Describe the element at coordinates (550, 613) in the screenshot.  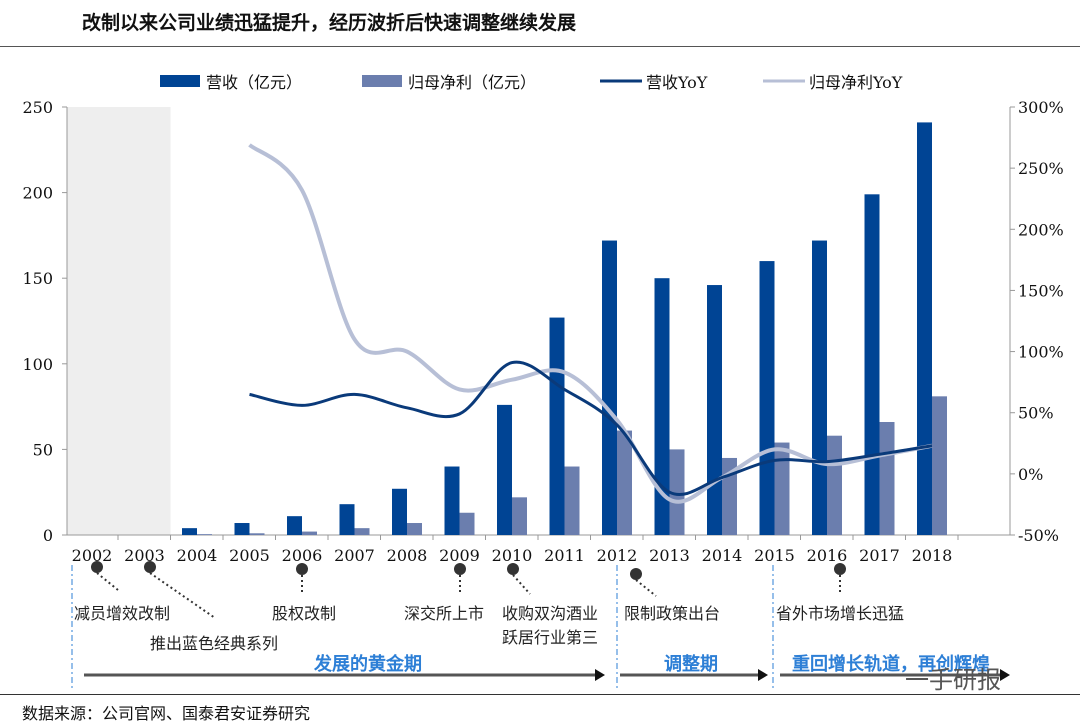
I see `annotation: 收购双沟酒业` at that location.